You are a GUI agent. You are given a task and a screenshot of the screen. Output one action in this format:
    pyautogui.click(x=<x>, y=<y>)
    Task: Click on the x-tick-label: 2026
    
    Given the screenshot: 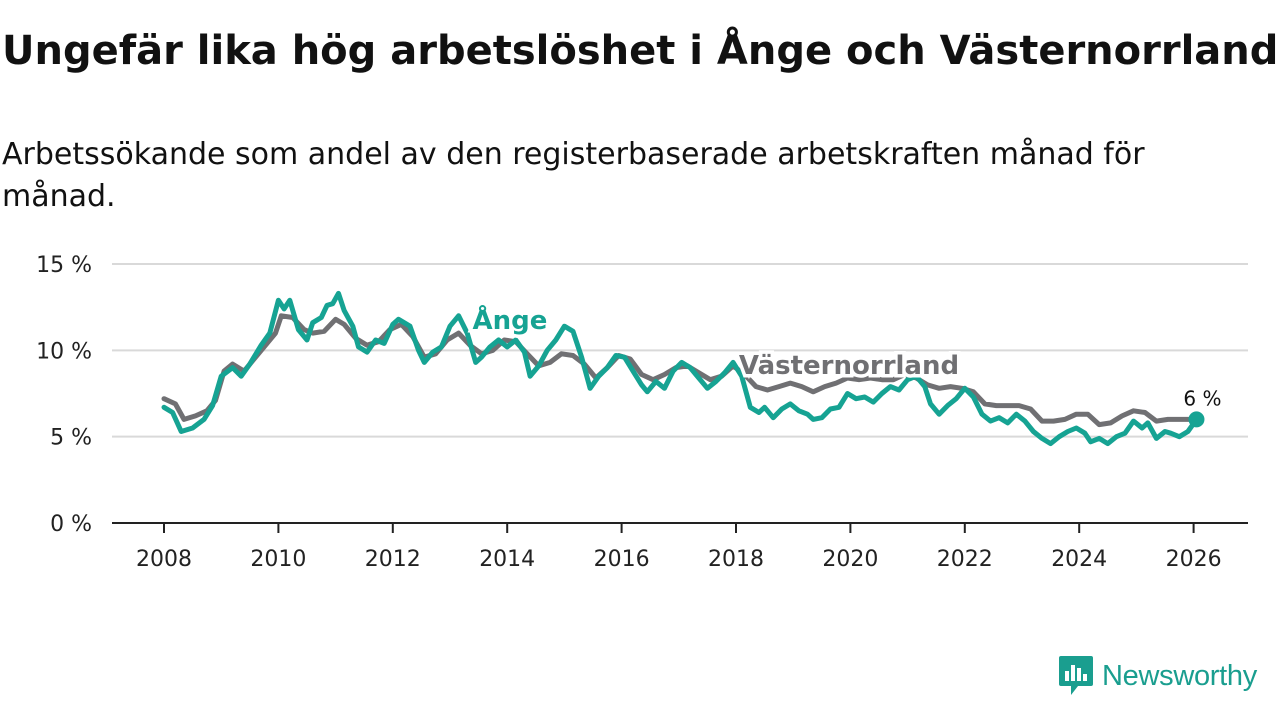 What is the action you would take?
    pyautogui.click(x=1194, y=559)
    